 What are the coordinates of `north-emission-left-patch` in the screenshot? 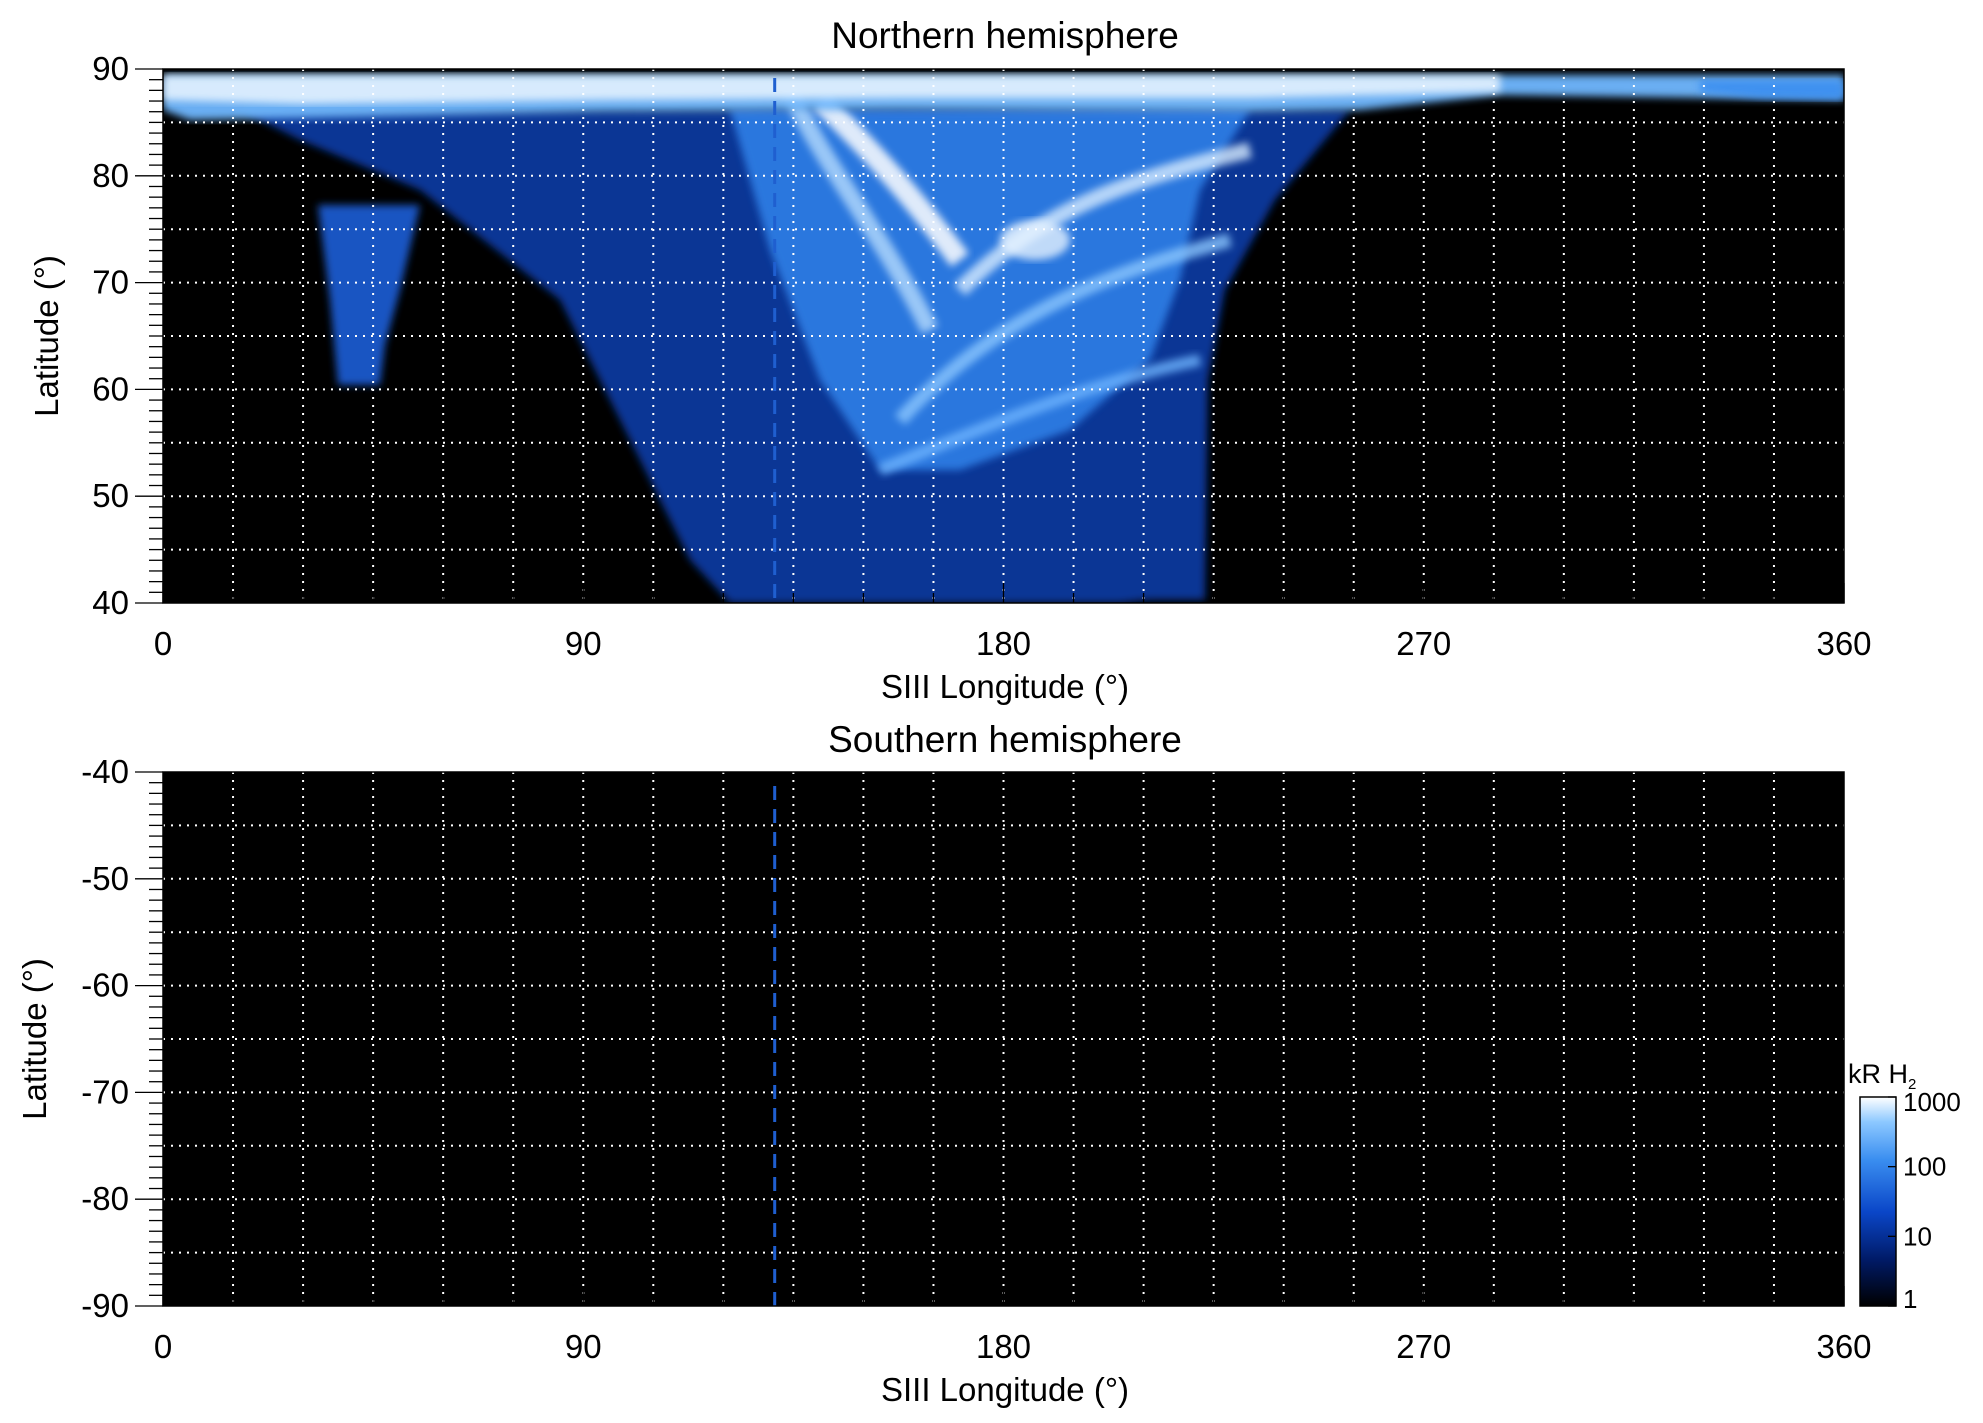 It's located at (369, 295).